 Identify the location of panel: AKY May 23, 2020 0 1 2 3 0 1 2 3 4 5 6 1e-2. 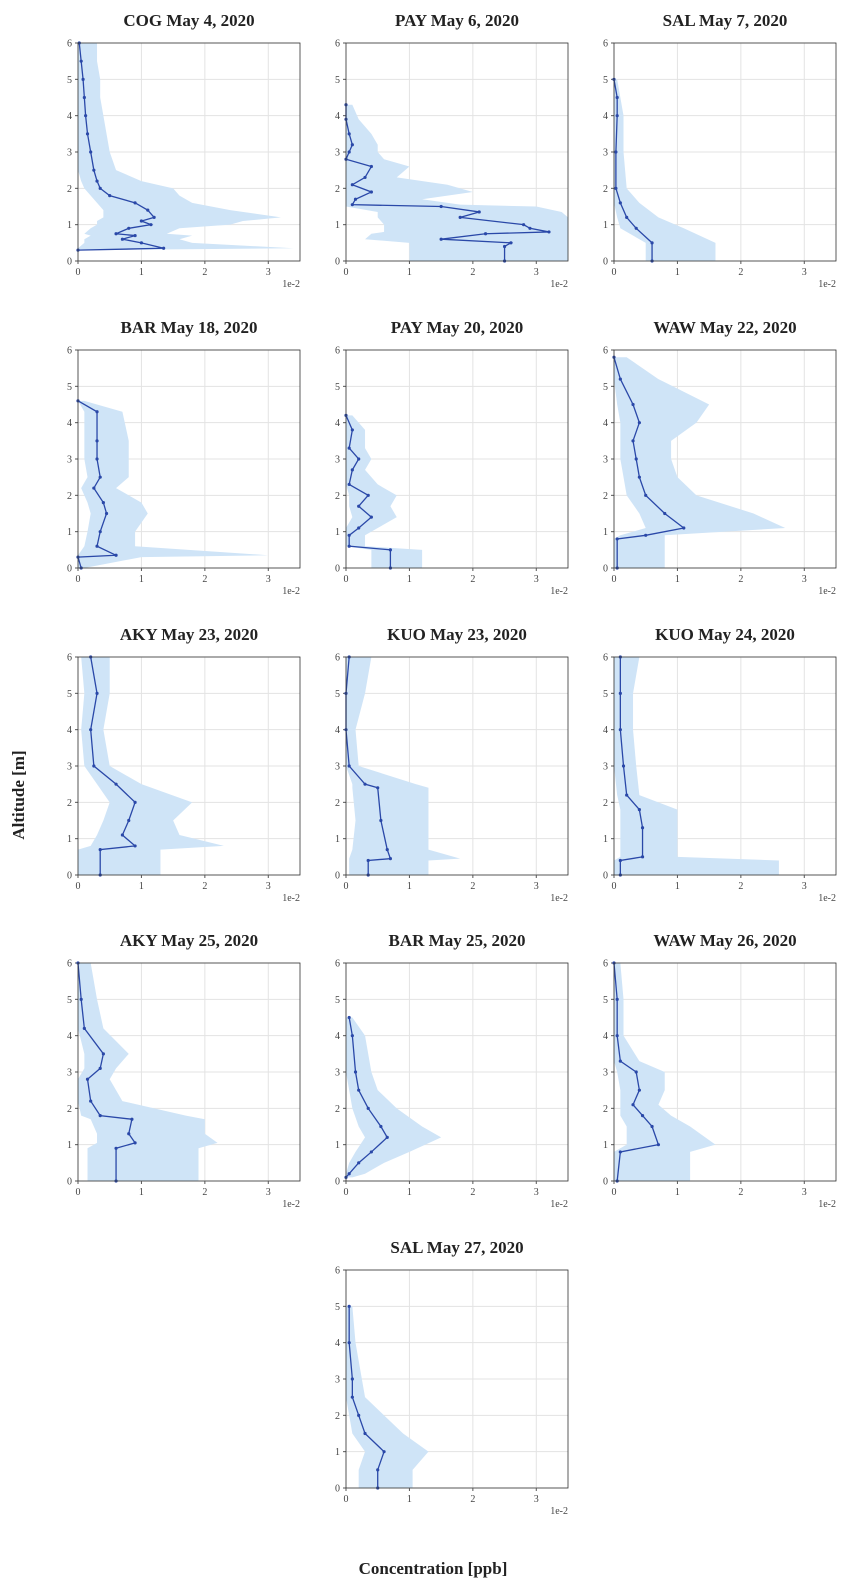
(184, 764).